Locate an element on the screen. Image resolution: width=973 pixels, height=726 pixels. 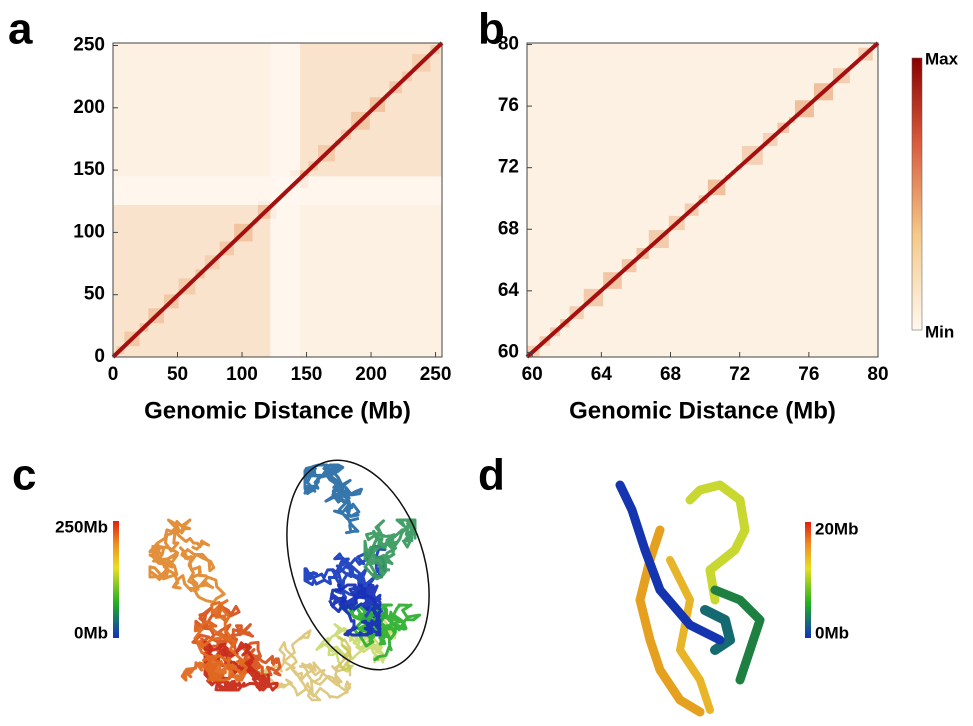
y-tick-label: 0 is located at coordinates (99, 356).